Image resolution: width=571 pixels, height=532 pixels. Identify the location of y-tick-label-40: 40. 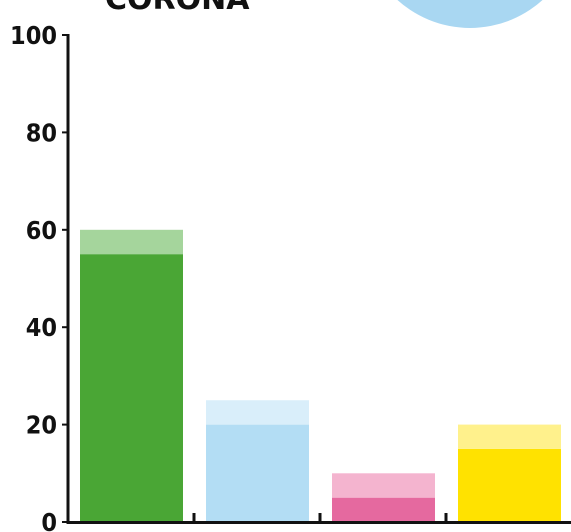
(41, 327).